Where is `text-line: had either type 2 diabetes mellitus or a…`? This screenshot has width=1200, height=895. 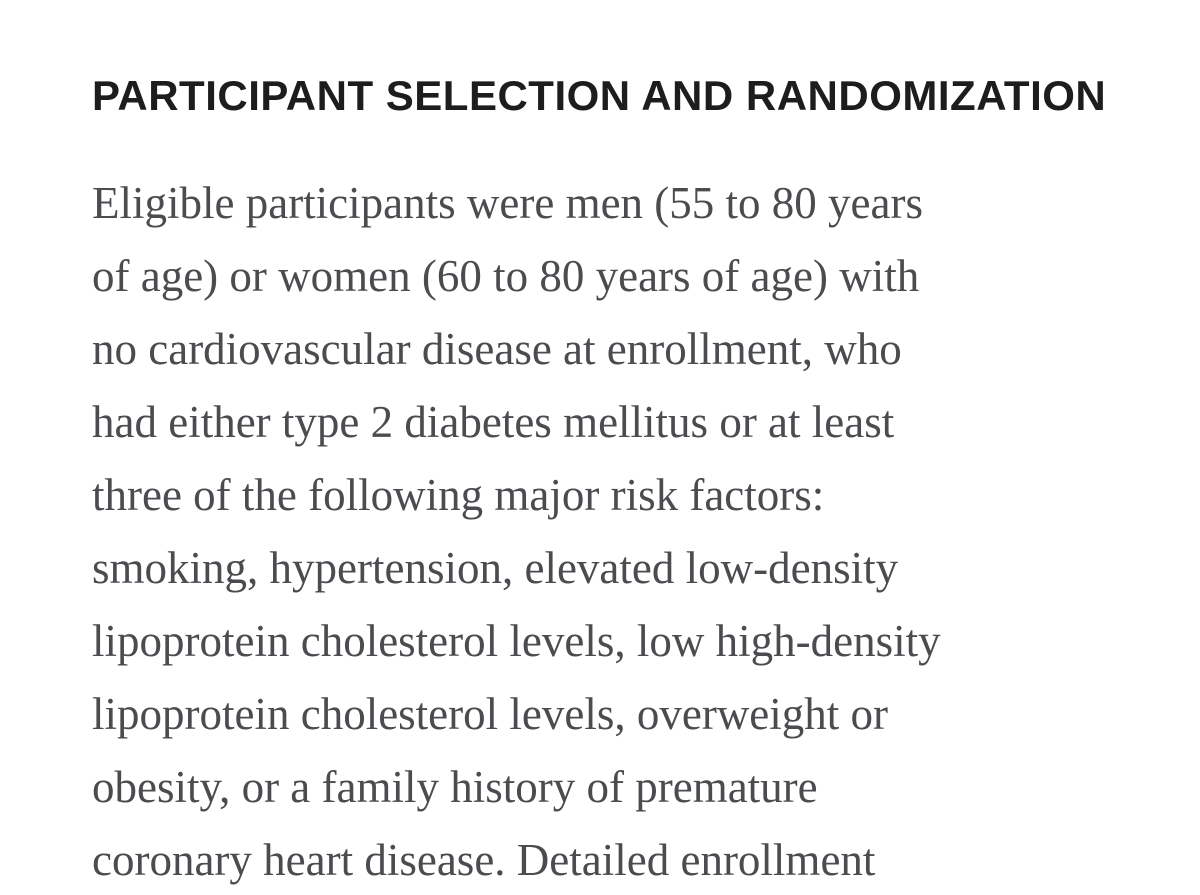
text-line: had either type 2 diabetes mellitus or a… is located at coordinates (493, 422).